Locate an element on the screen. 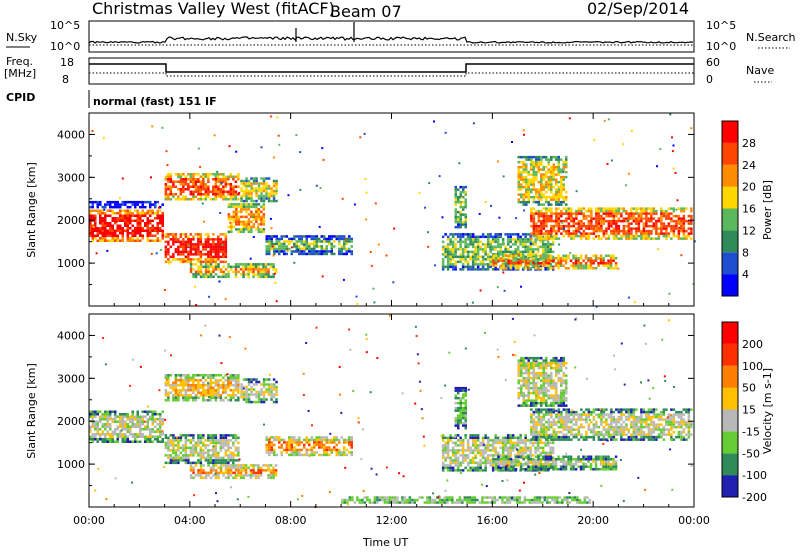 Image resolution: width=800 pixels, height=554 pixels. x-axis-label: Time UT is located at coordinates (385, 542).